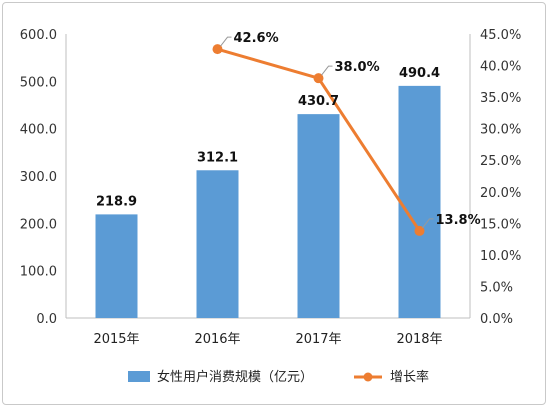  What do you see at coordinates (496, 319) in the screenshot?
I see `y-right-tick-label: 0.0%` at bounding box center [496, 319].